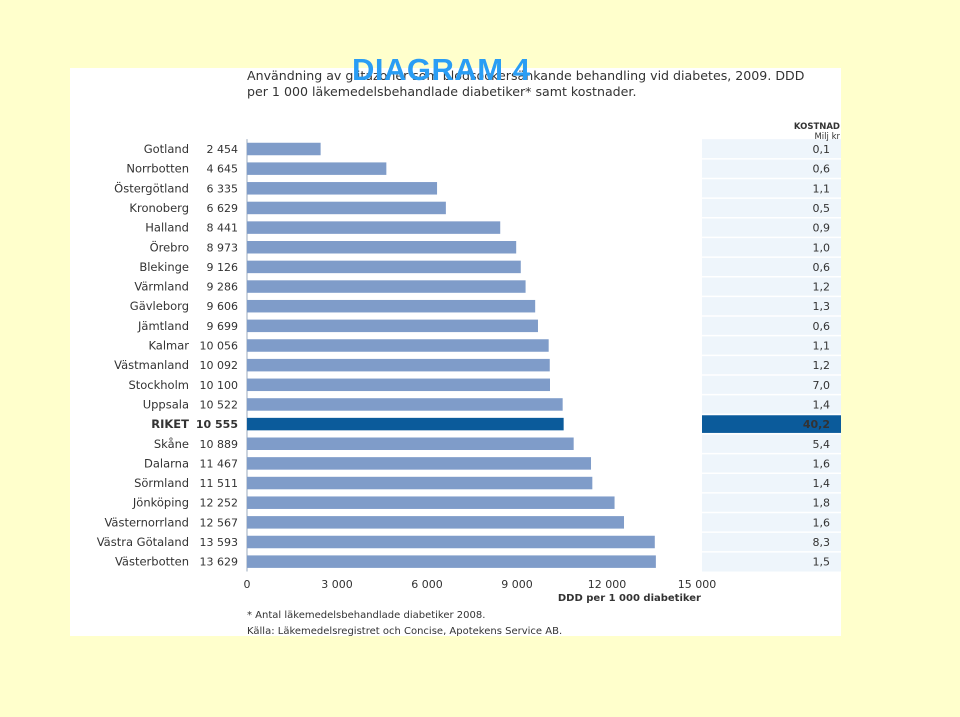 This screenshot has width=960, height=717. Describe the element at coordinates (159, 306) in the screenshot. I see `category-label: Gävleborg` at that location.